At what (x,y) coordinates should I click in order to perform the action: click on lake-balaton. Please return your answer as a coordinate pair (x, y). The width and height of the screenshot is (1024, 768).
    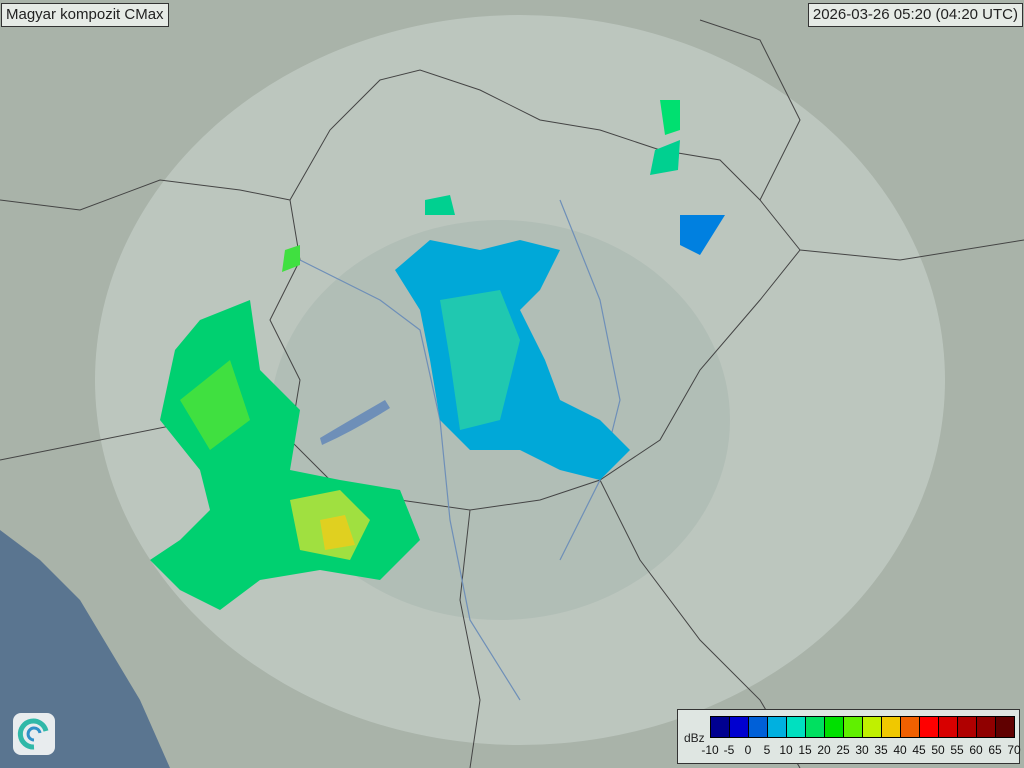
    Looking at the image, I should click on (355, 422).